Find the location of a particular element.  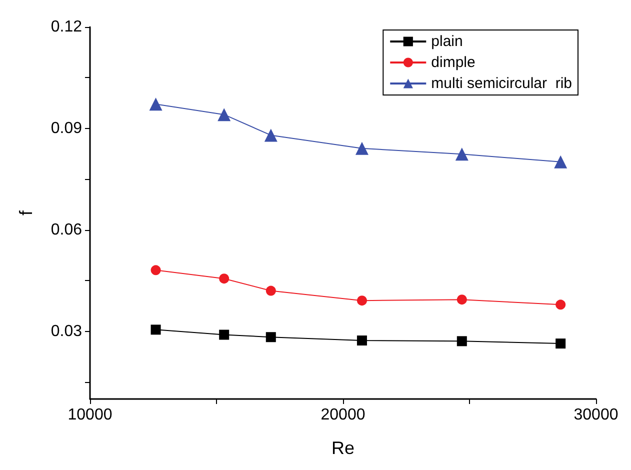

y-tick-label: 0.03 is located at coordinates (66, 331).